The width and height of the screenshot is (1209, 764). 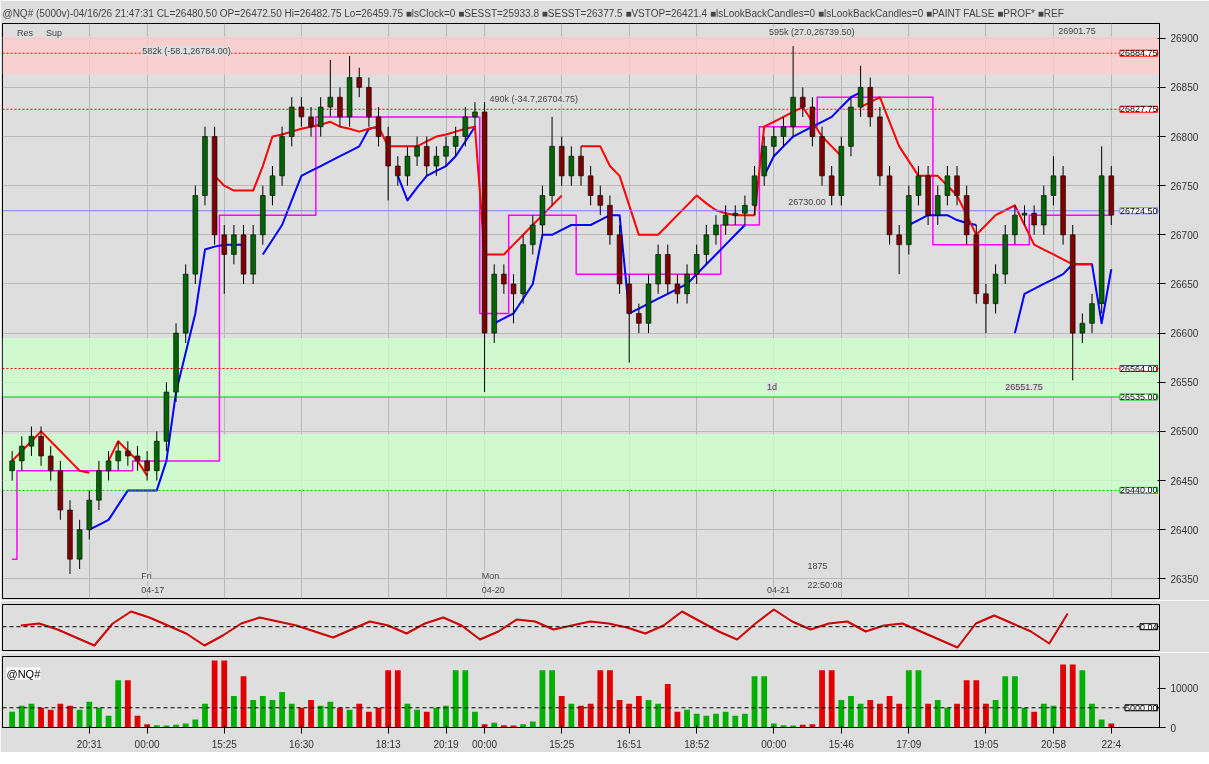 What do you see at coordinates (1173, 728) in the screenshot?
I see `y-tick-label: 0` at bounding box center [1173, 728].